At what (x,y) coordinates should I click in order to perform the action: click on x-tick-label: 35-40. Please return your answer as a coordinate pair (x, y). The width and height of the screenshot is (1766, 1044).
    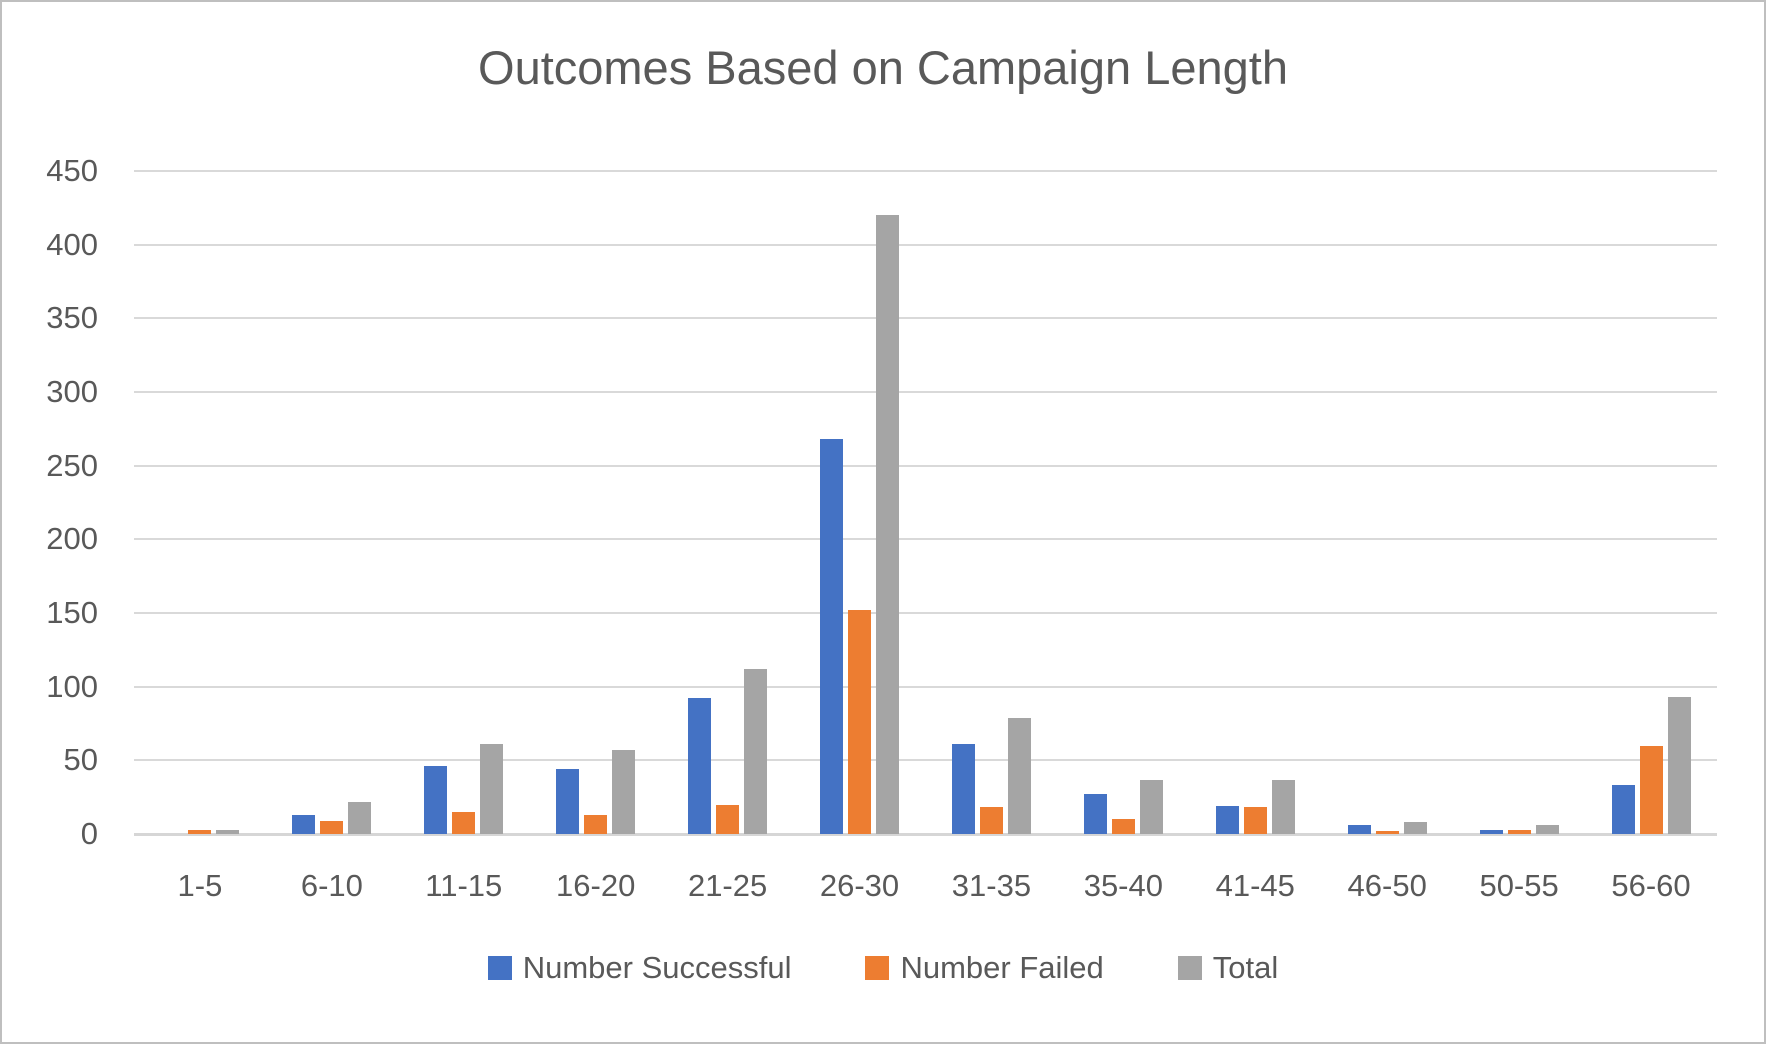
    Looking at the image, I should click on (1123, 885).